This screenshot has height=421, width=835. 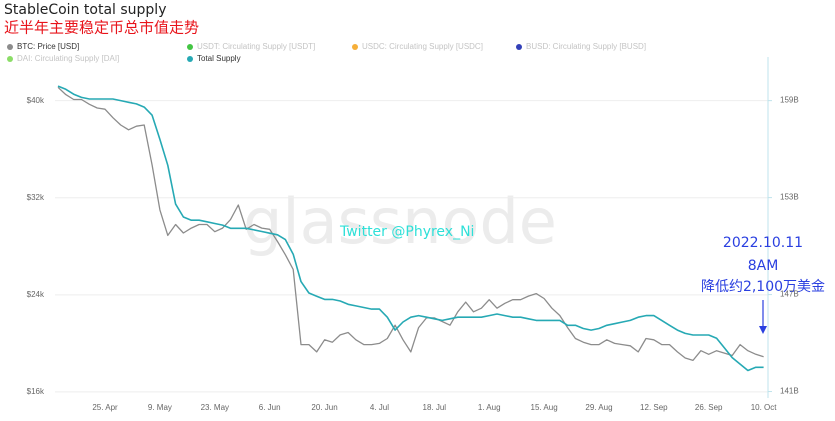 What do you see at coordinates (709, 407) in the screenshot?
I see `x-tick-label: 26. Sep` at bounding box center [709, 407].